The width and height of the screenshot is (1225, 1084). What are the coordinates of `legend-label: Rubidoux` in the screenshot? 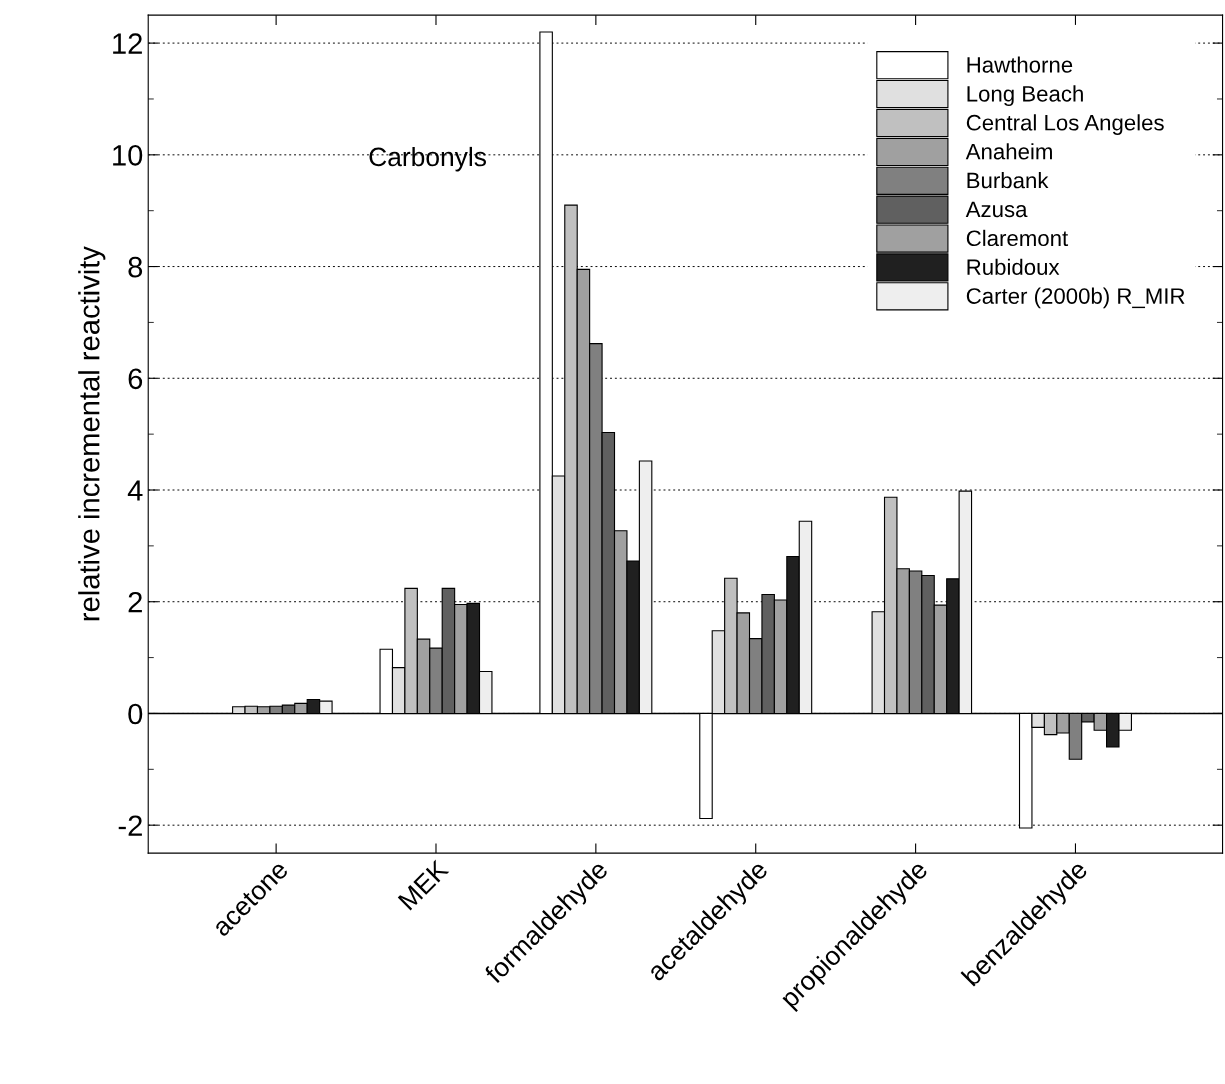 It's located at (1013, 267).